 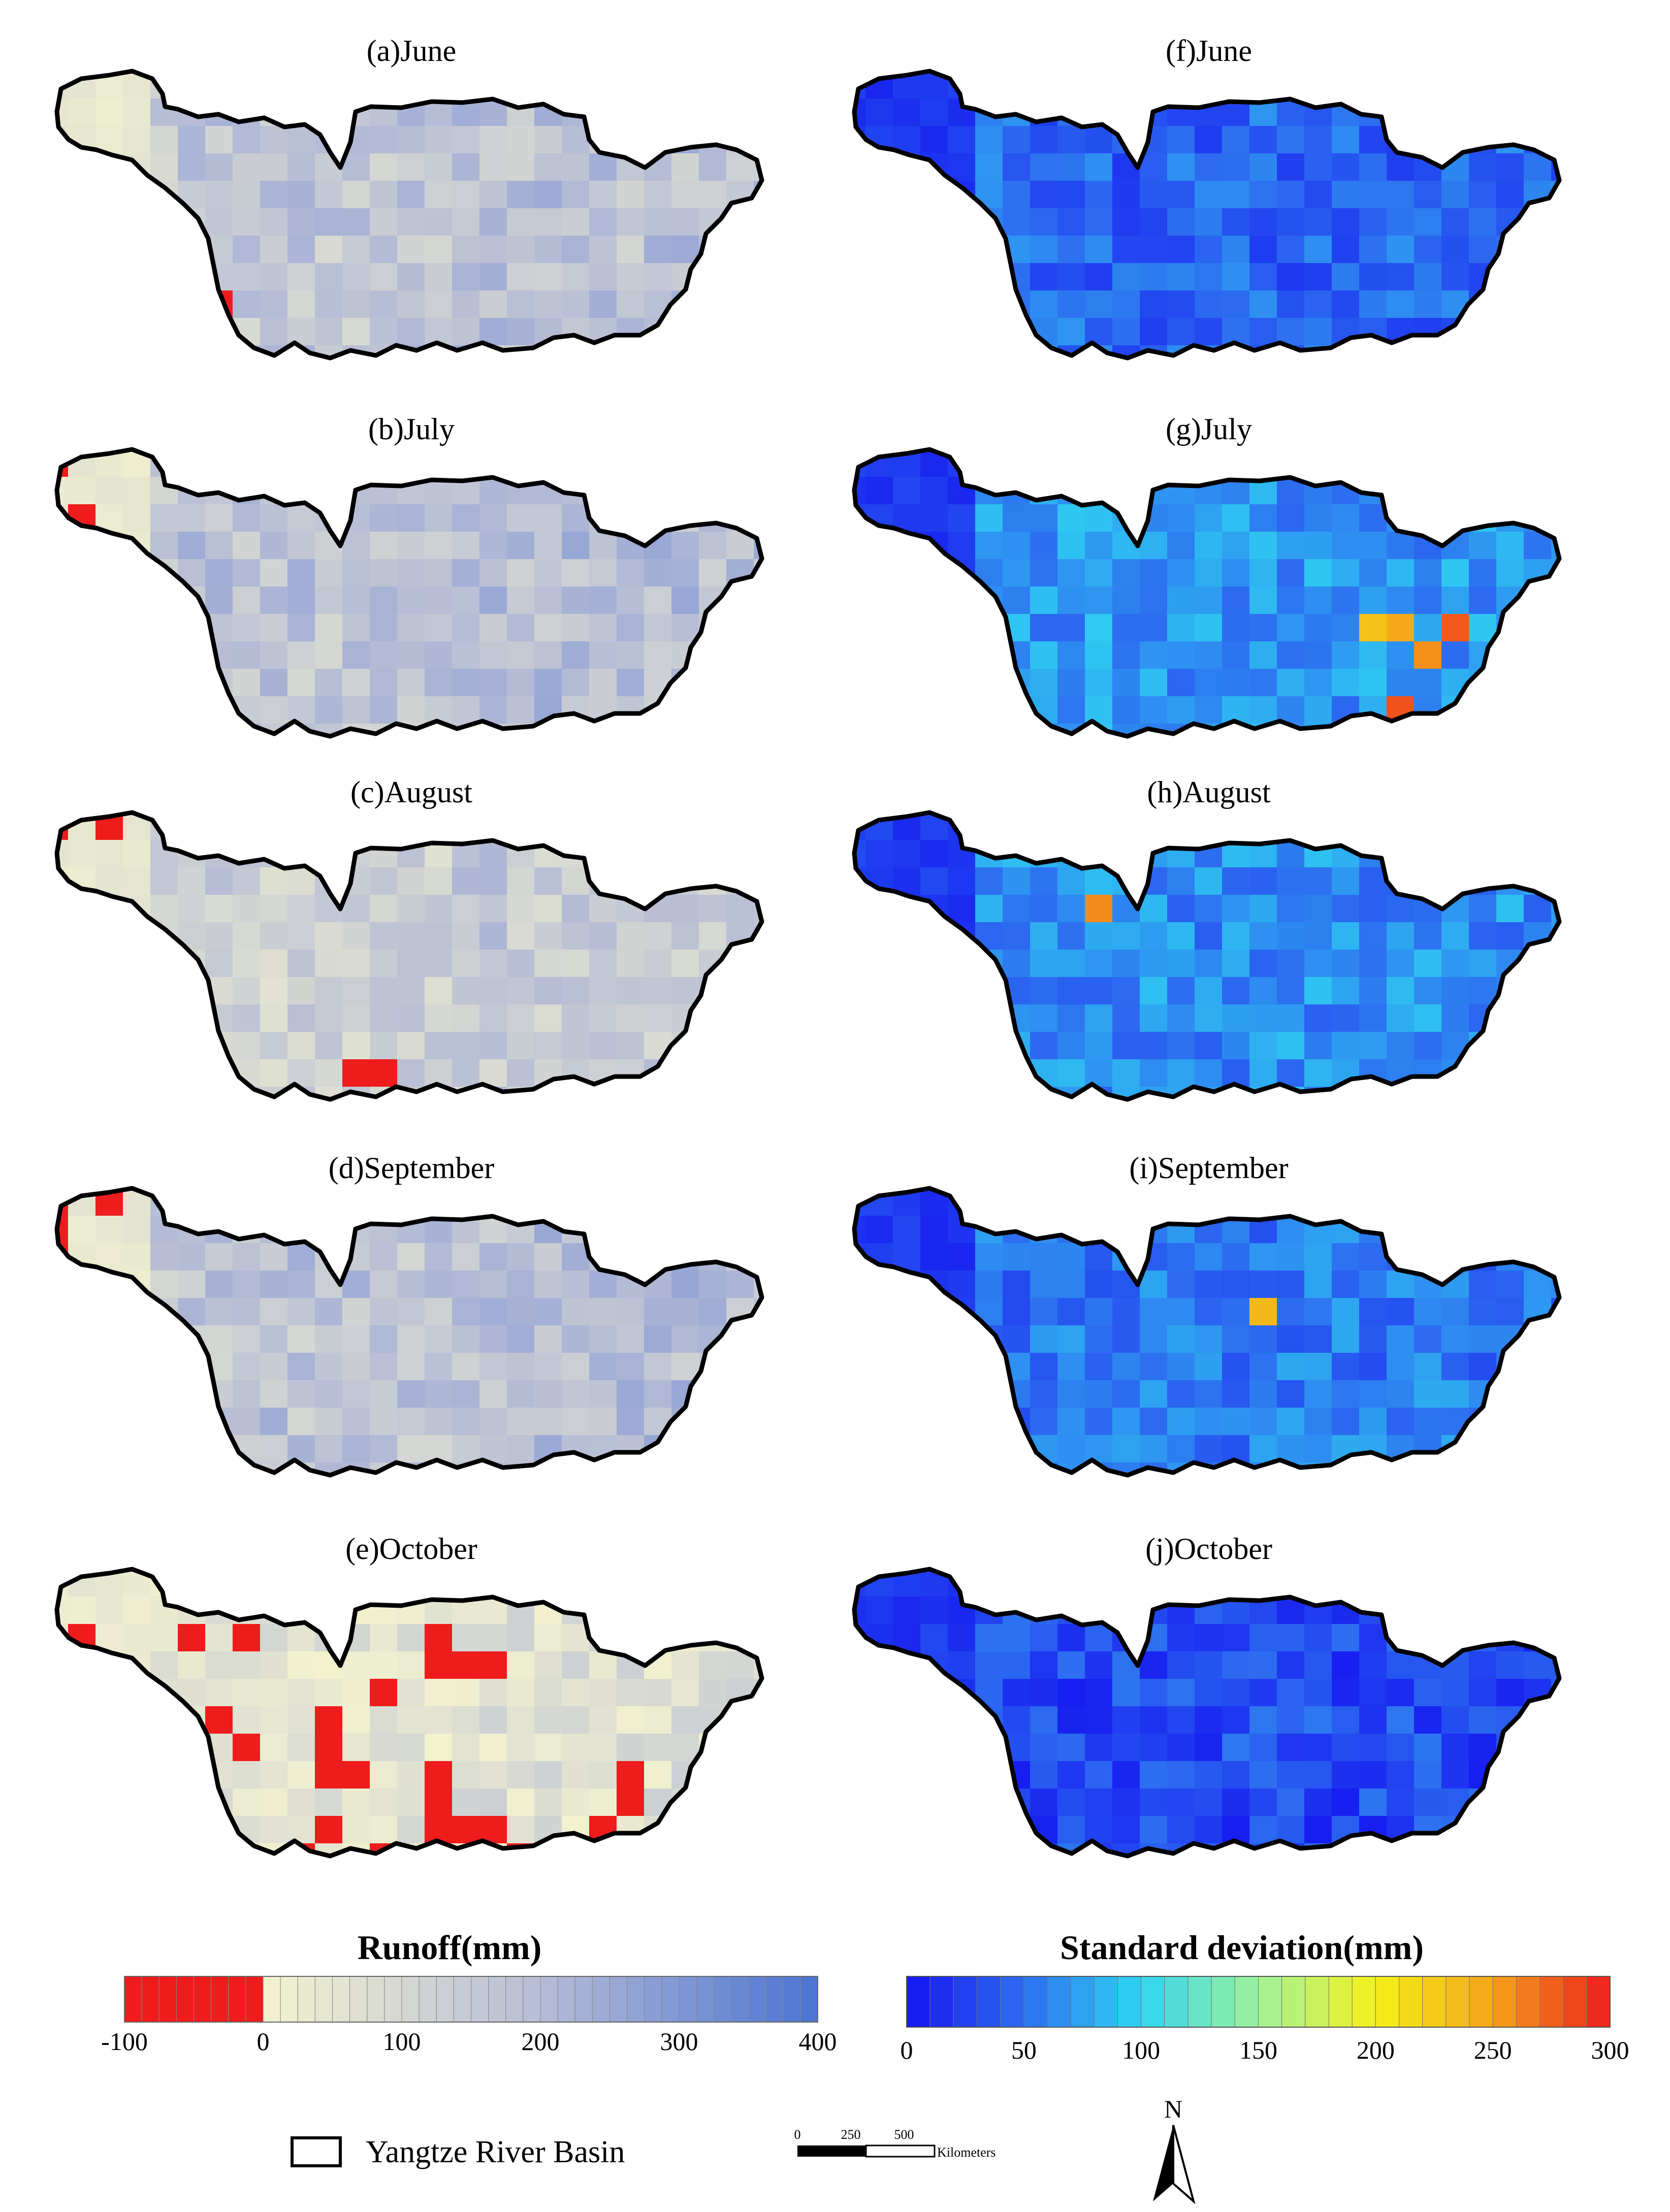 What do you see at coordinates (1024, 2050) in the screenshot?
I see `colorbar-std-tick: 50` at bounding box center [1024, 2050].